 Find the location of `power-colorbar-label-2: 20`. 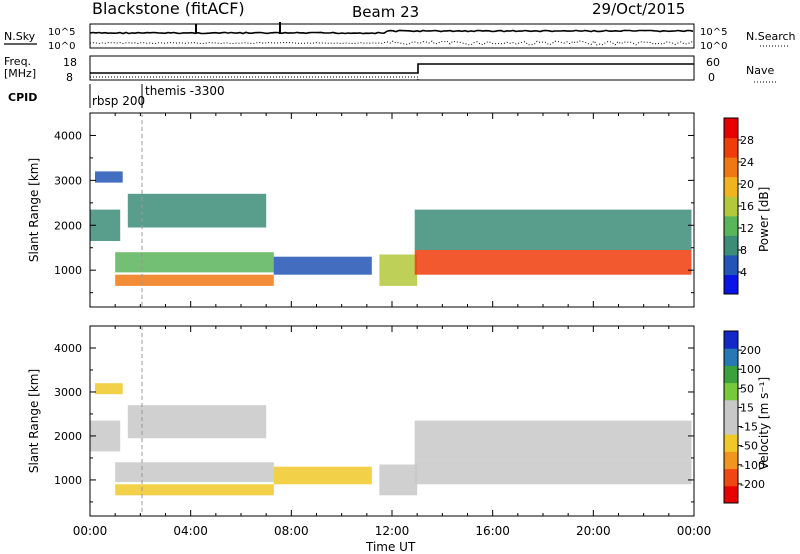

power-colorbar-label-2: 20 is located at coordinates (747, 184).